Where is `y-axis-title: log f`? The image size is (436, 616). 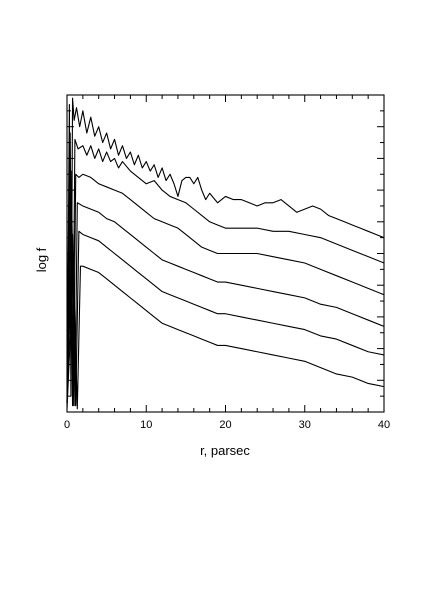
y-axis-title: log f is located at coordinates (41, 259).